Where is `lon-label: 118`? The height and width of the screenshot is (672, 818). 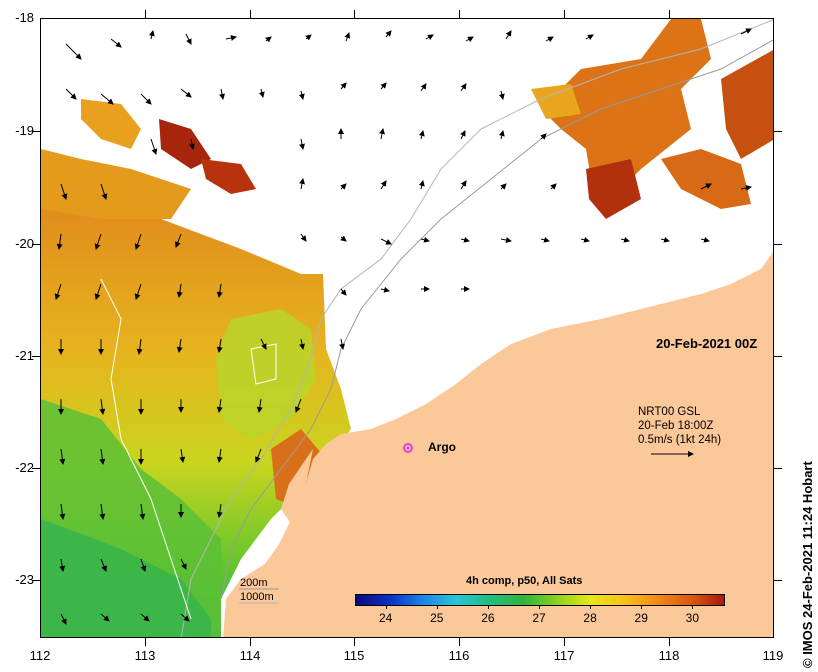
lon-label: 118 is located at coordinates (669, 655).